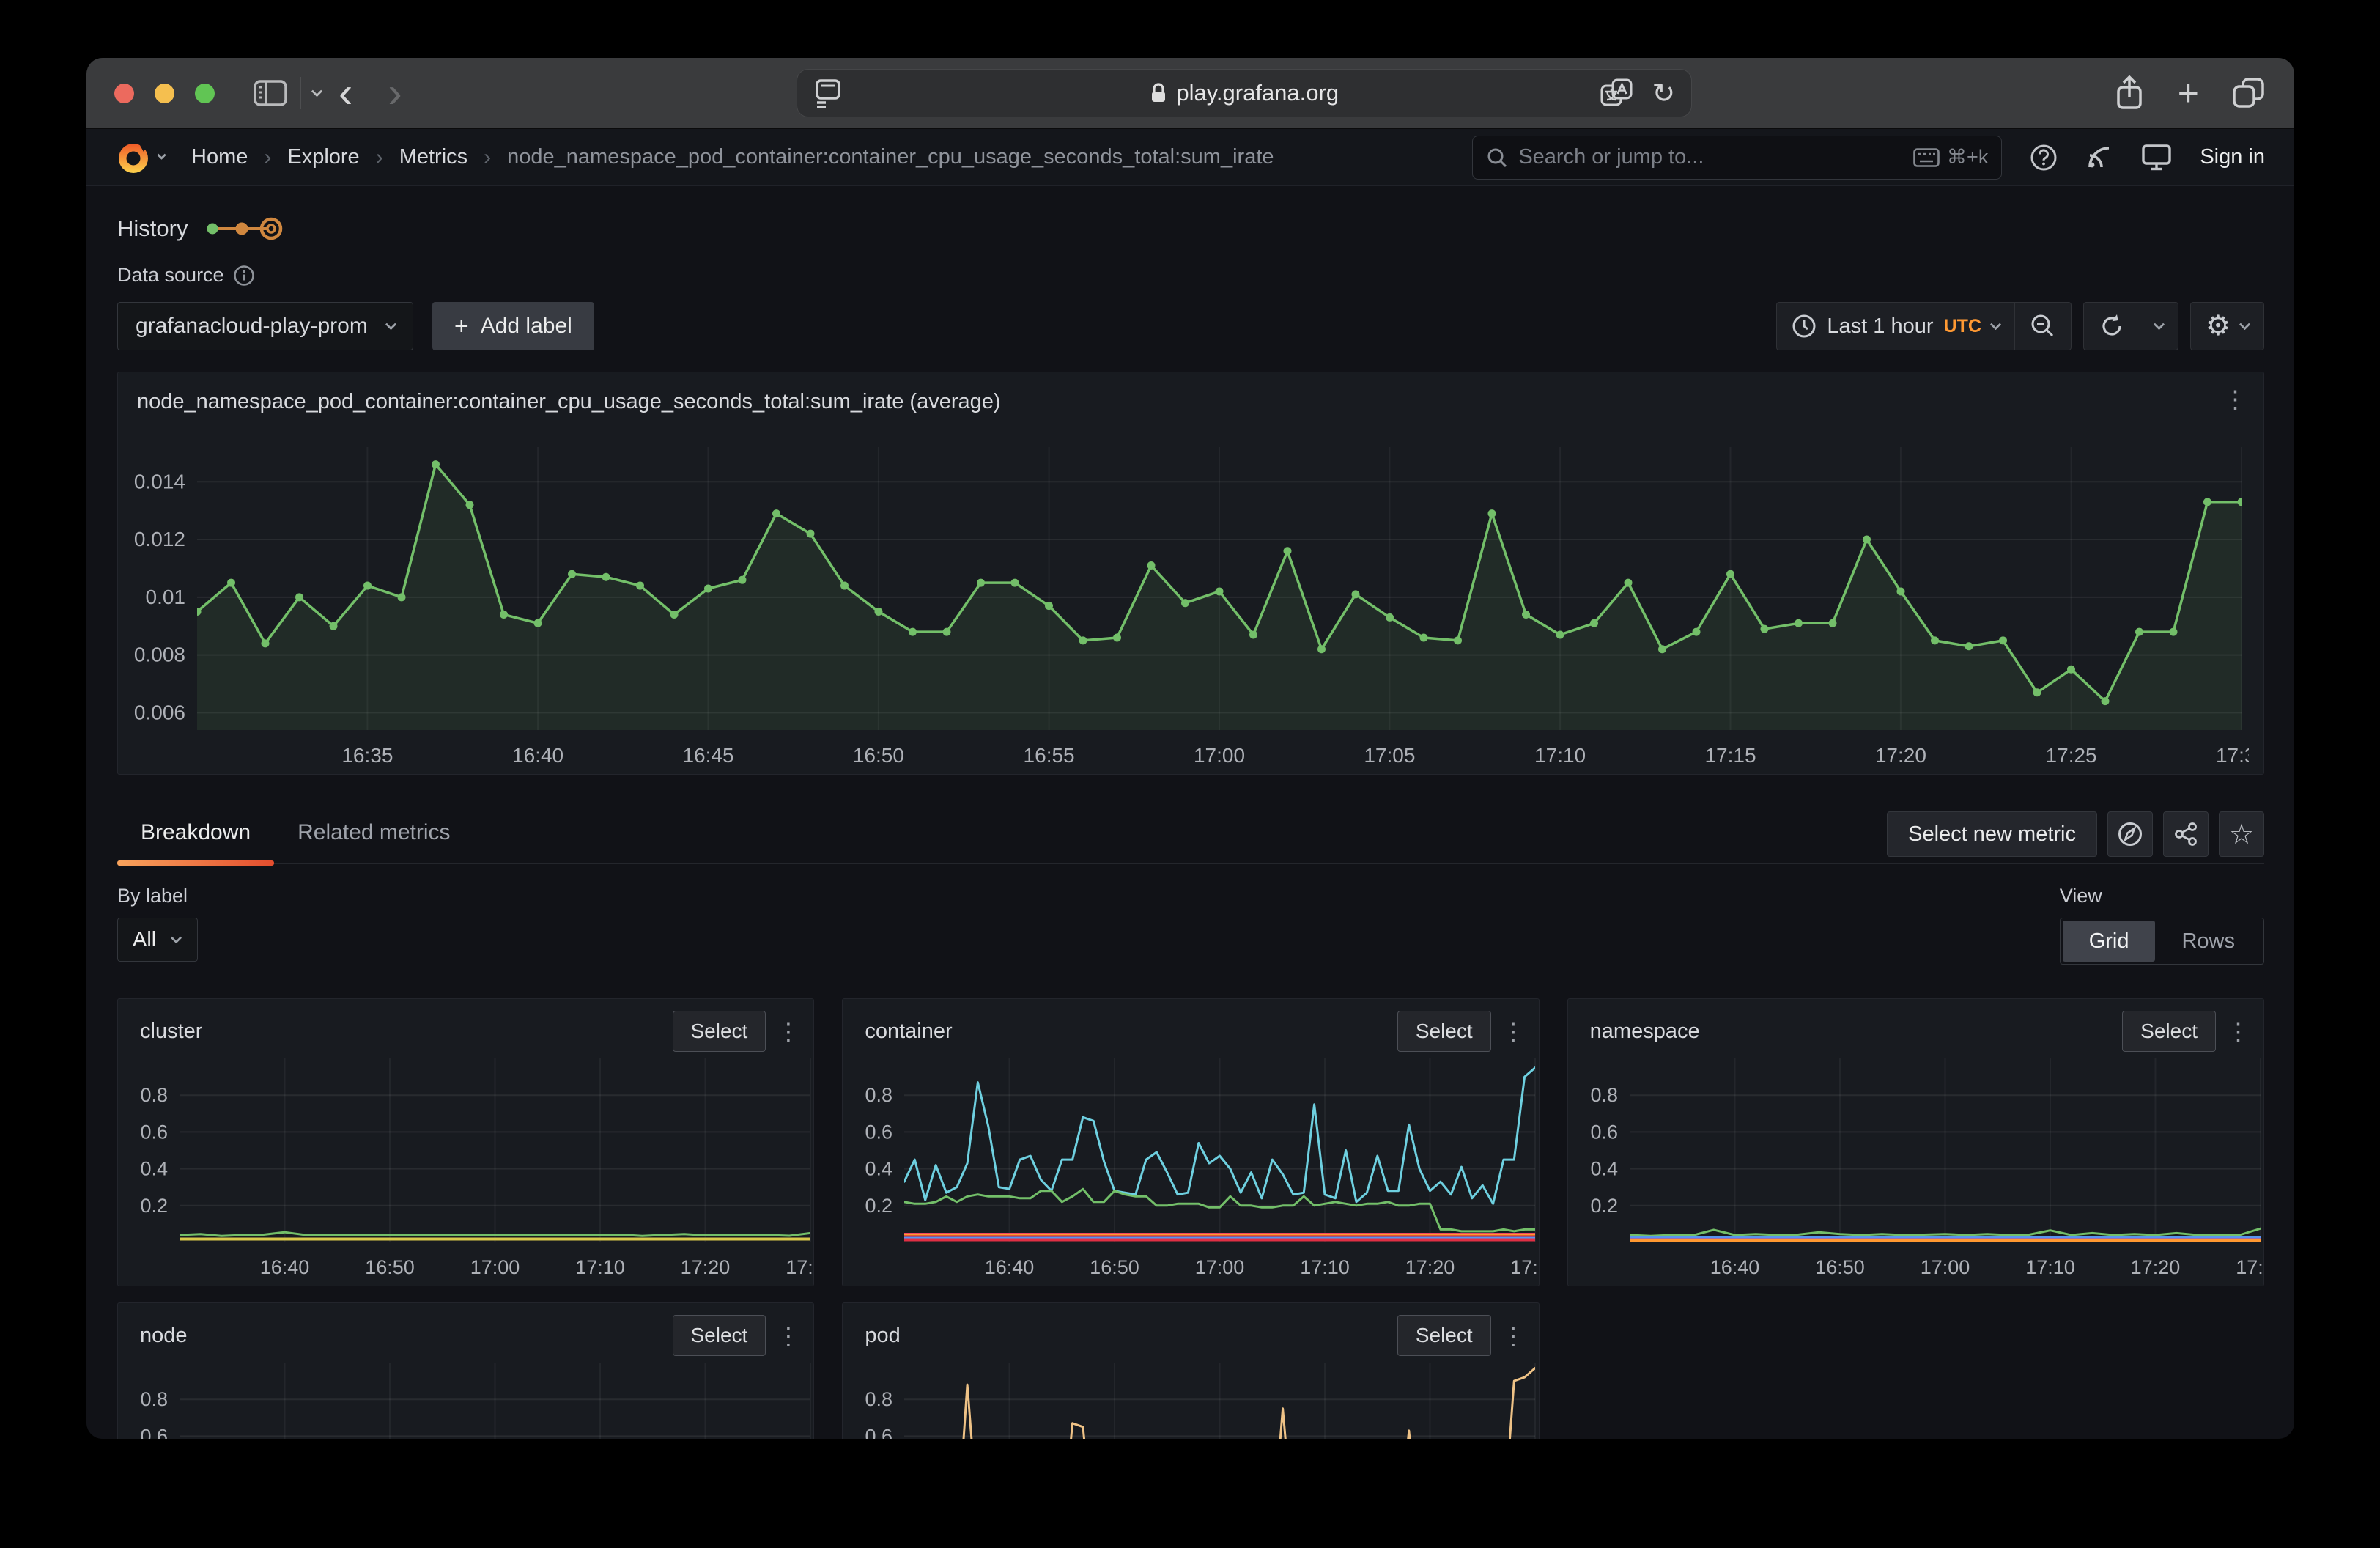 The image size is (2380, 1548). What do you see at coordinates (133, 157) in the screenshot?
I see `grafana-logo` at bounding box center [133, 157].